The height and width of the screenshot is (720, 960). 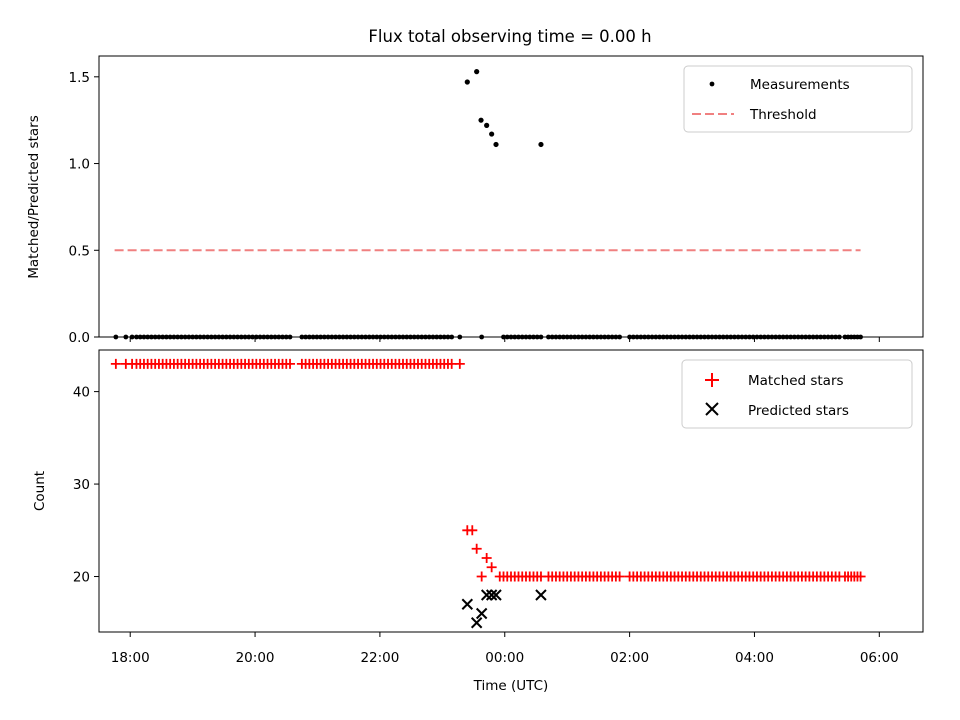 I want to click on count-legend: Matched stars Predicted stars, so click(x=797, y=394).